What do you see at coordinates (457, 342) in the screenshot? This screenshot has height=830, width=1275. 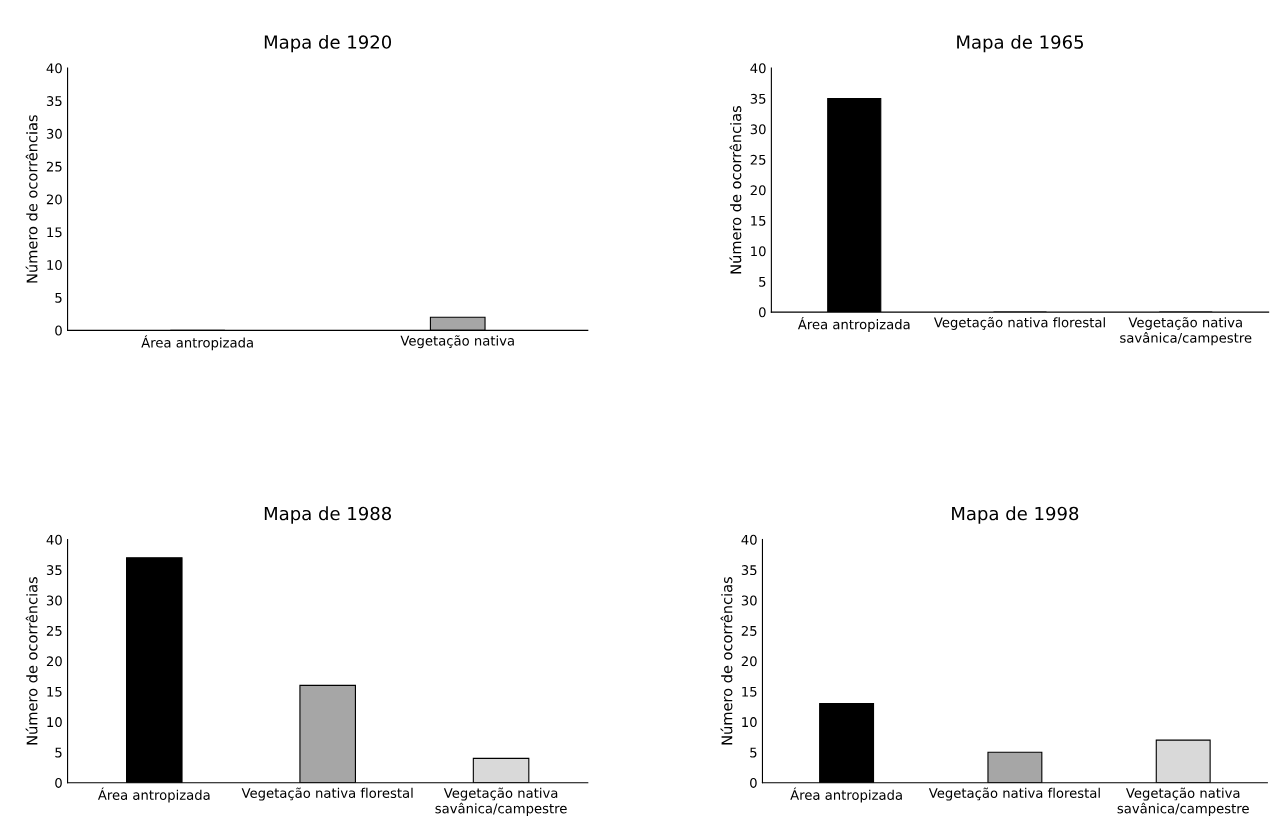 I see `x-tick-label: Vegetação nativa` at bounding box center [457, 342].